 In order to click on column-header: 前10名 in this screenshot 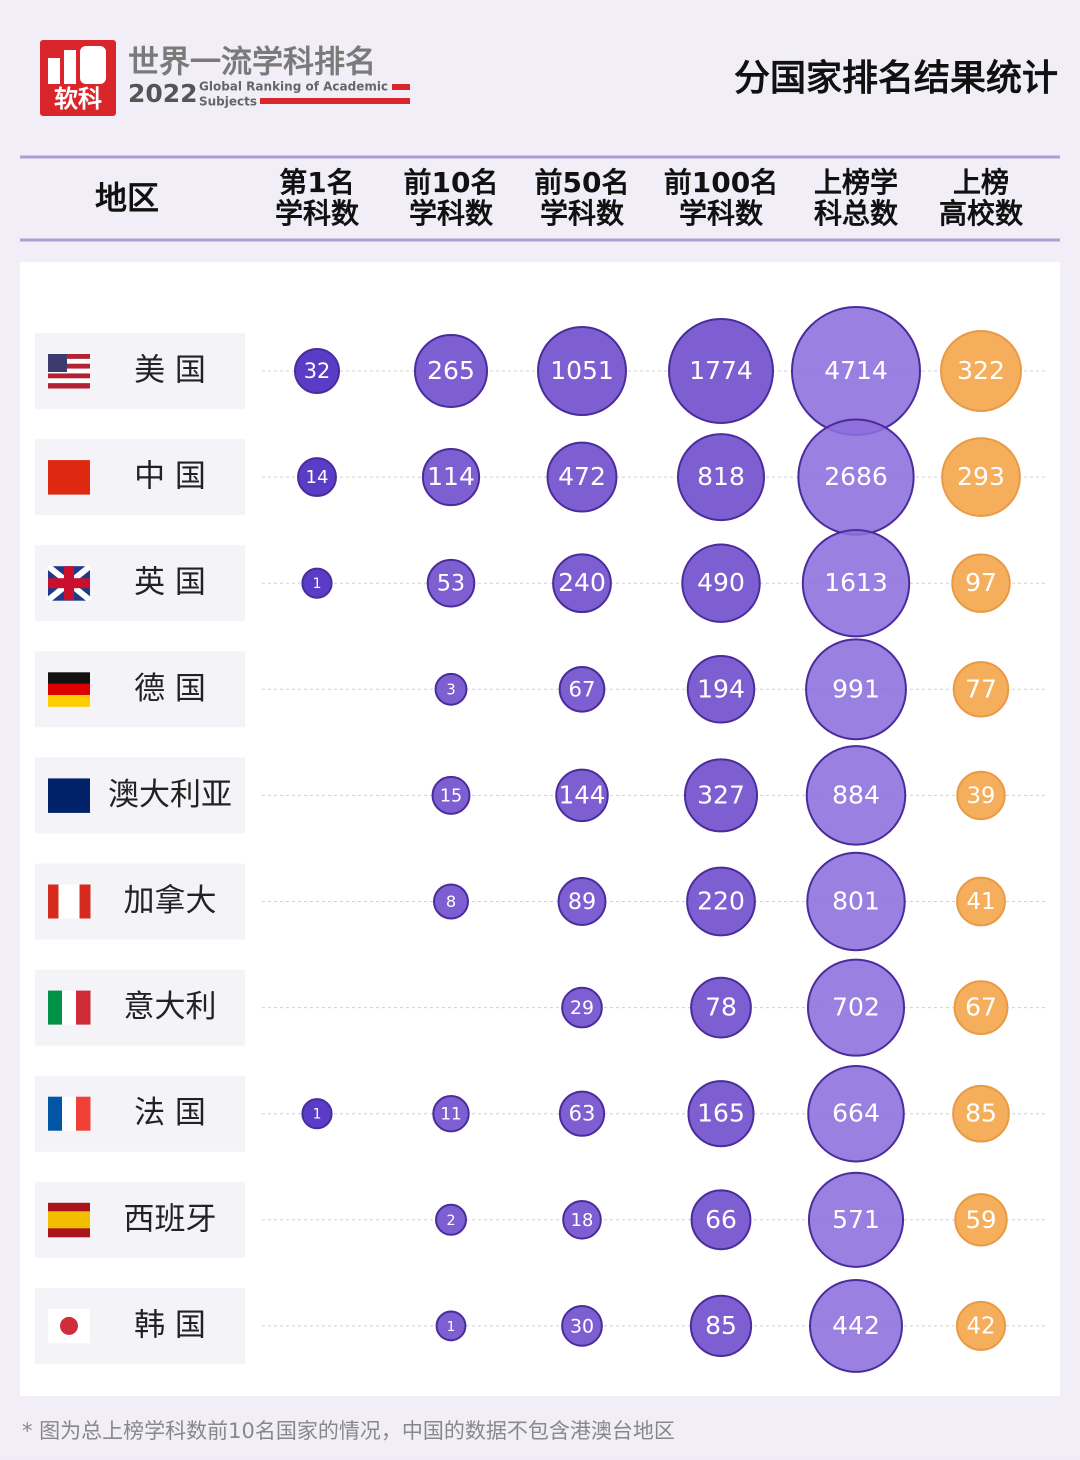, I will do `click(451, 182)`.